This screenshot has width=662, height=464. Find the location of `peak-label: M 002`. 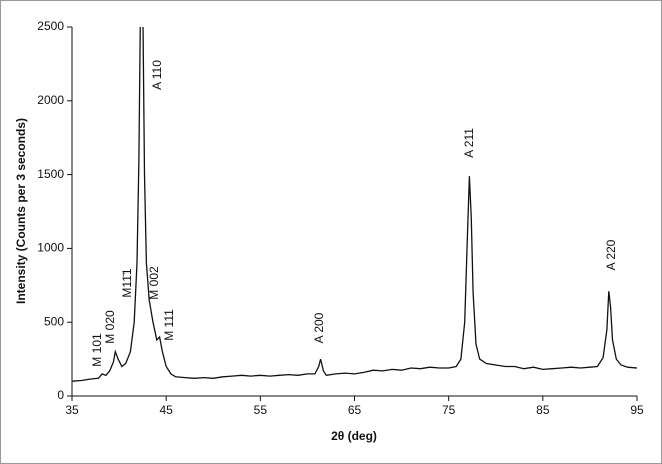

peak-label: M 002 is located at coordinates (154, 283).